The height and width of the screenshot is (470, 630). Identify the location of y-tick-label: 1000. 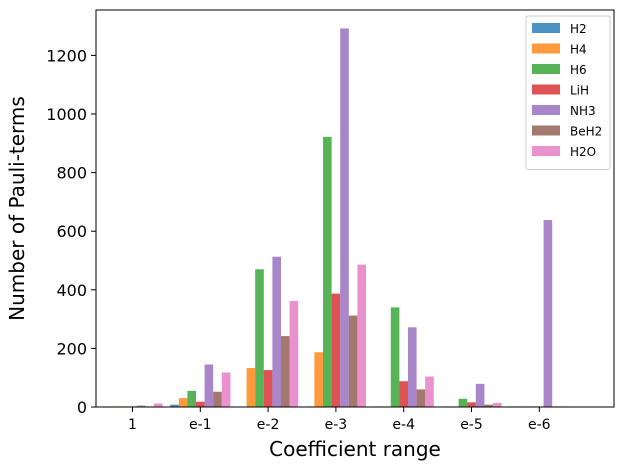
(66, 114).